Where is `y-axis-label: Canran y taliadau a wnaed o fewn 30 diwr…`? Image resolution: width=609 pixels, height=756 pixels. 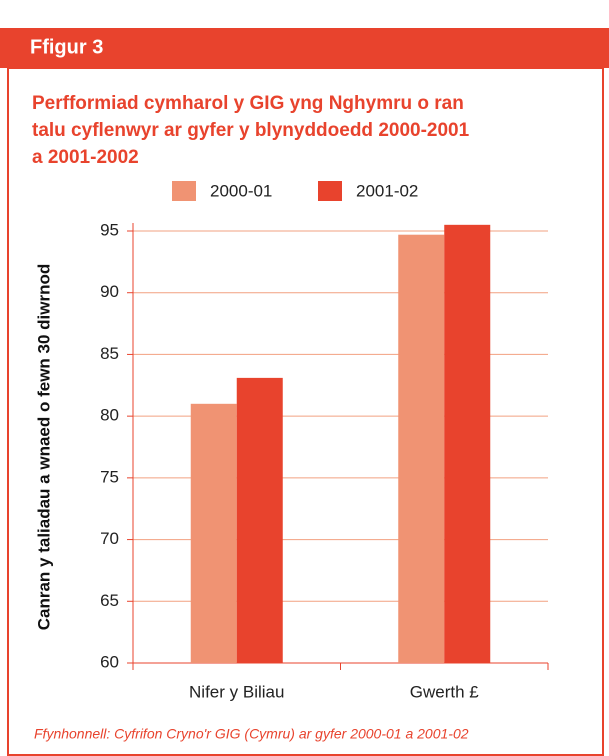
y-axis-label: Canran y taliadau a wnaed o fewn 30 diwr… is located at coordinates (43, 447).